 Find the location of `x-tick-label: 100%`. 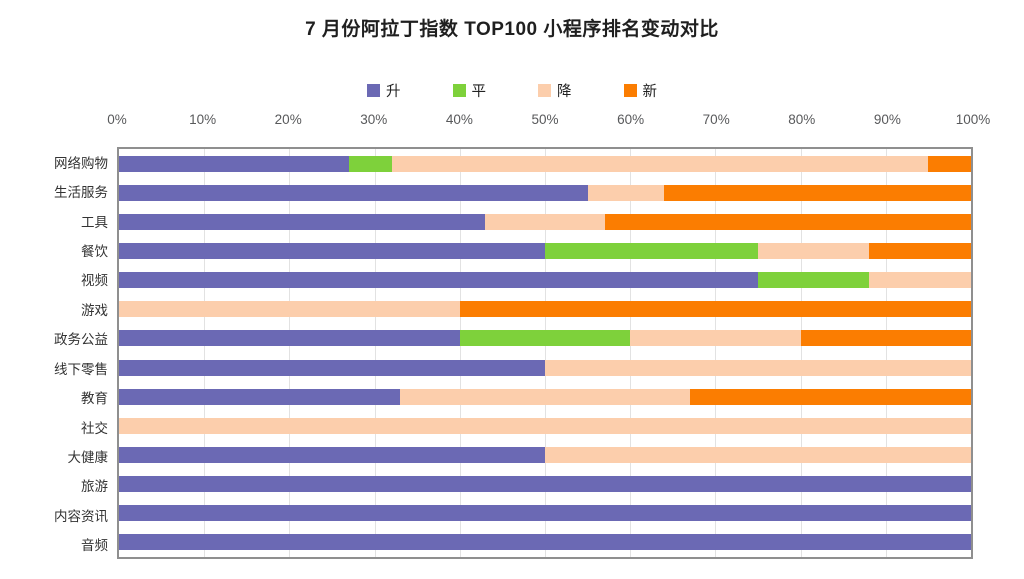

x-tick-label: 100% is located at coordinates (973, 119).